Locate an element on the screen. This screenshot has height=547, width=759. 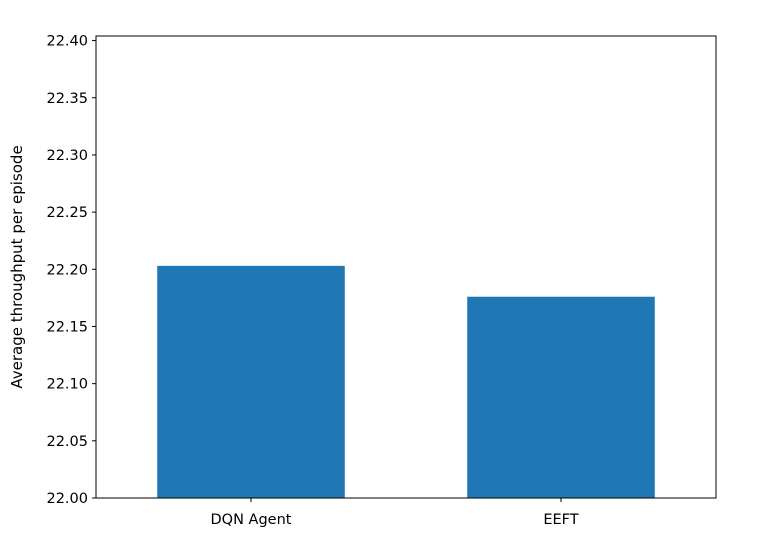
y-tick-label: 22.20 is located at coordinates (67, 270).